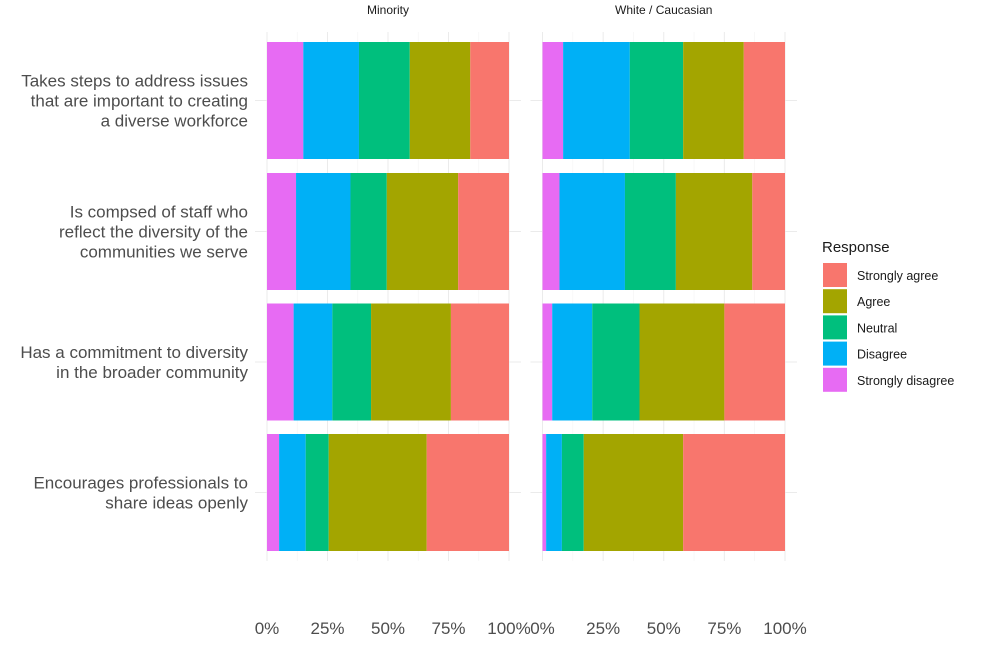 Image resolution: width=1000 pixels, height=654 pixels. What do you see at coordinates (835, 327) in the screenshot?
I see `legend-key-neutral` at bounding box center [835, 327].